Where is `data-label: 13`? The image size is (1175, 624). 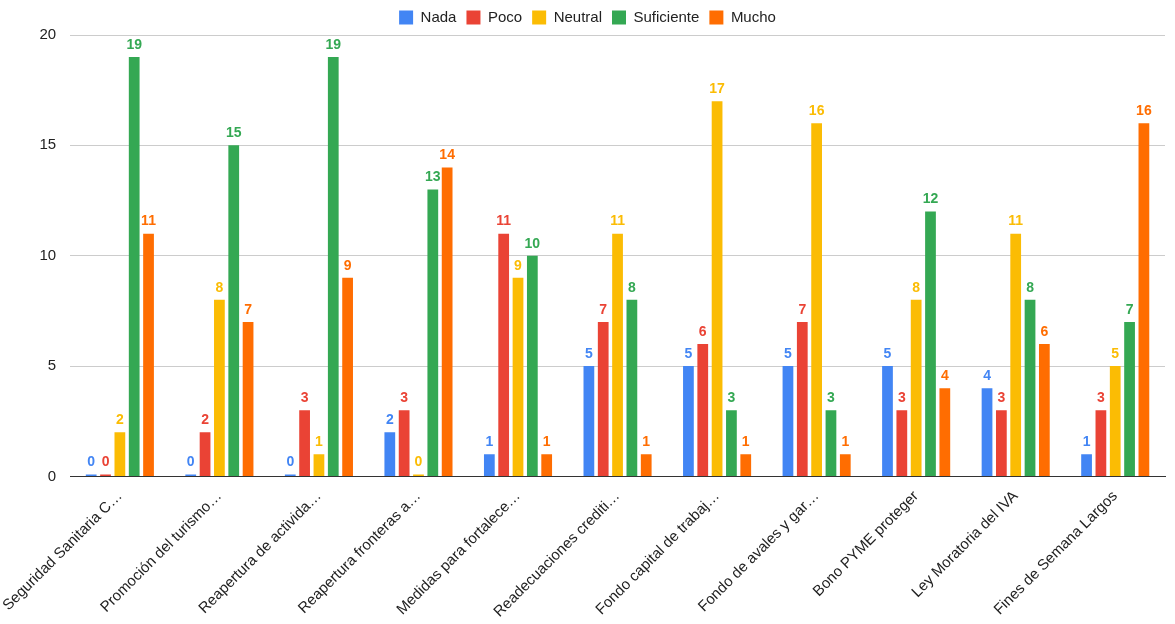 data-label: 13 is located at coordinates (433, 176).